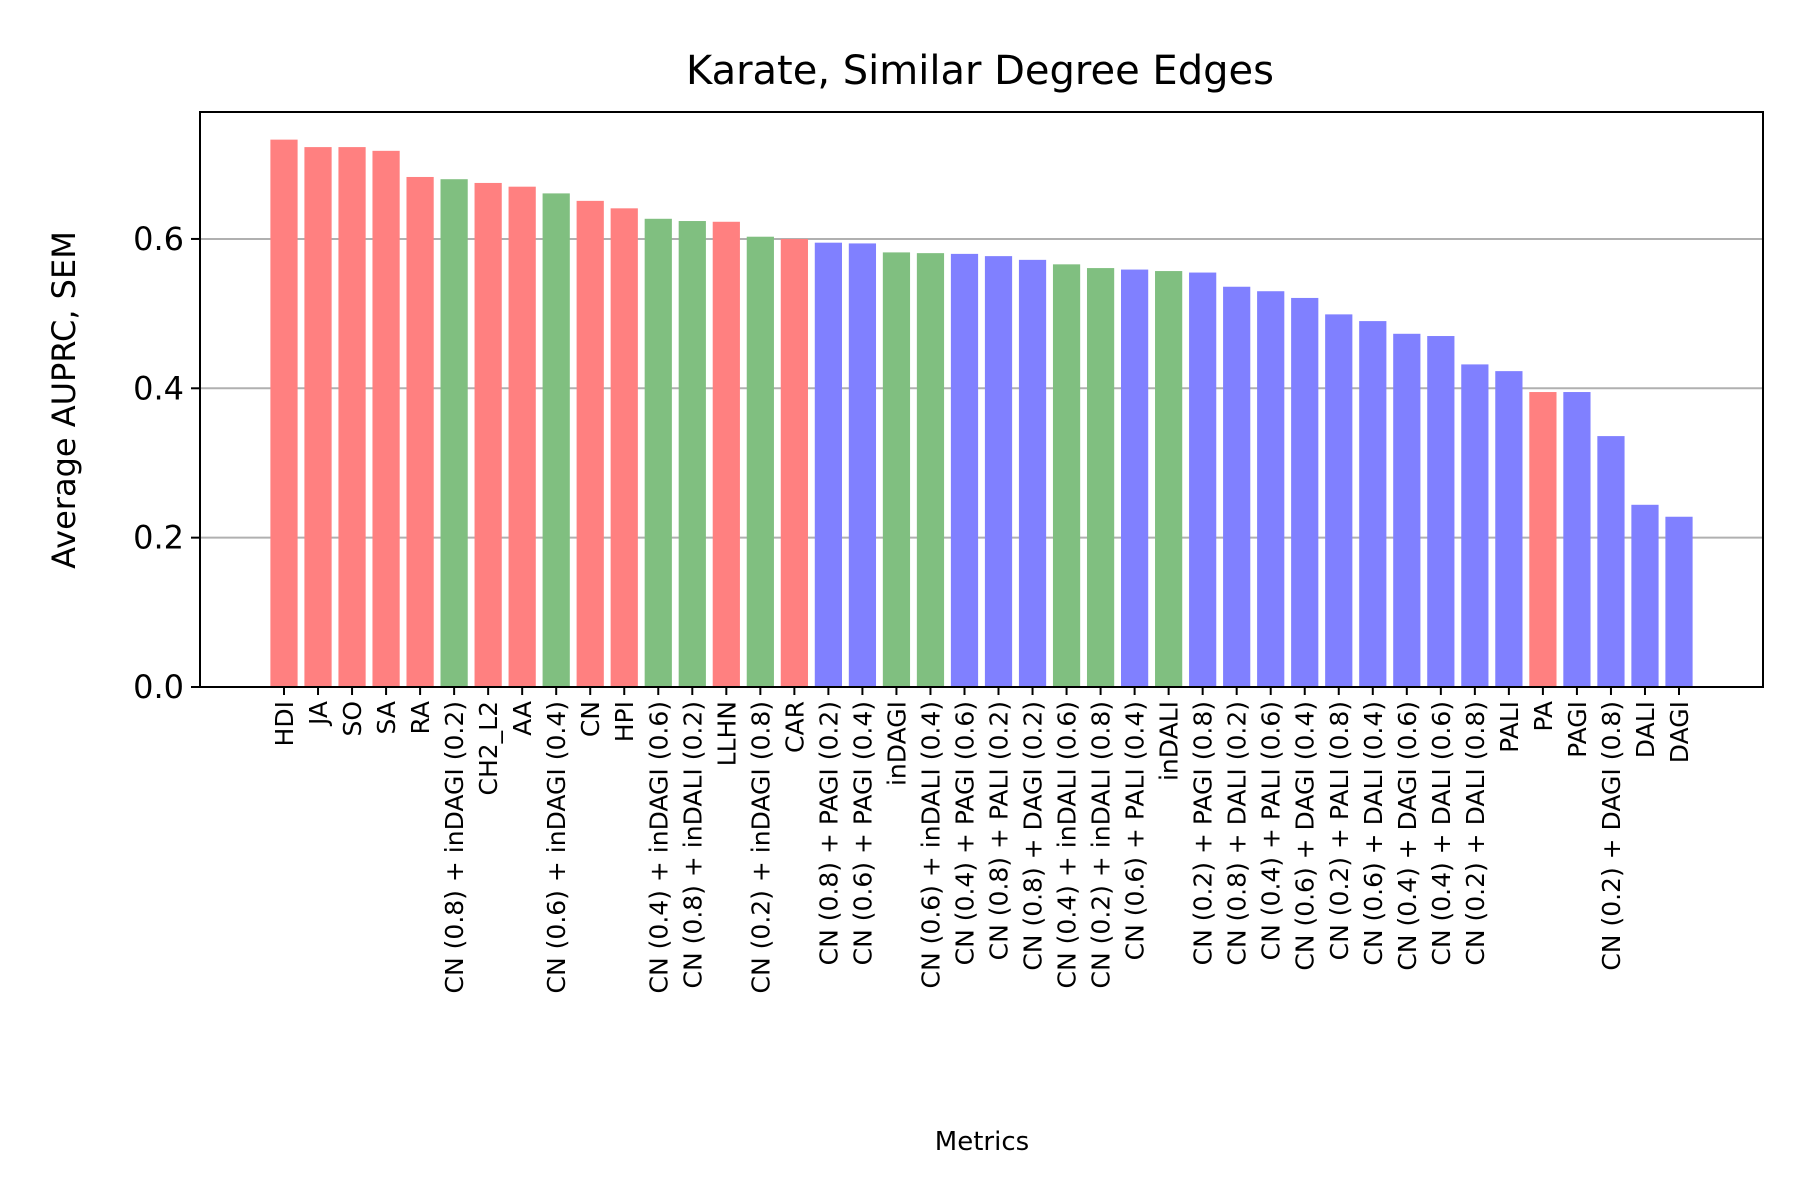 The image size is (1800, 1200). Describe the element at coordinates (1645, 729) in the screenshot. I see `x-tick-label: DALI` at that location.